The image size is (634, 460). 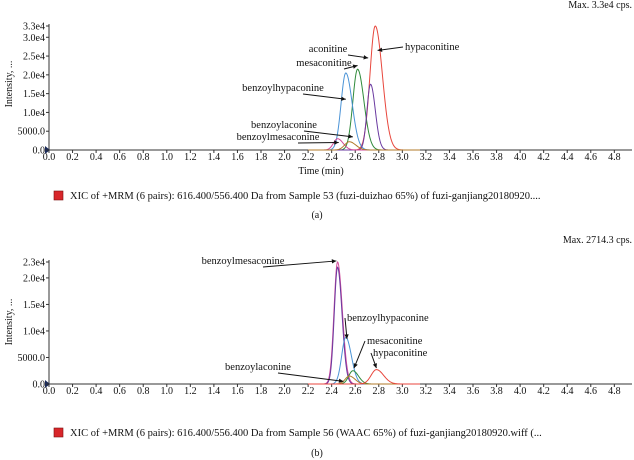 I want to click on x-tick-label: 0.2, so click(x=72, y=391).